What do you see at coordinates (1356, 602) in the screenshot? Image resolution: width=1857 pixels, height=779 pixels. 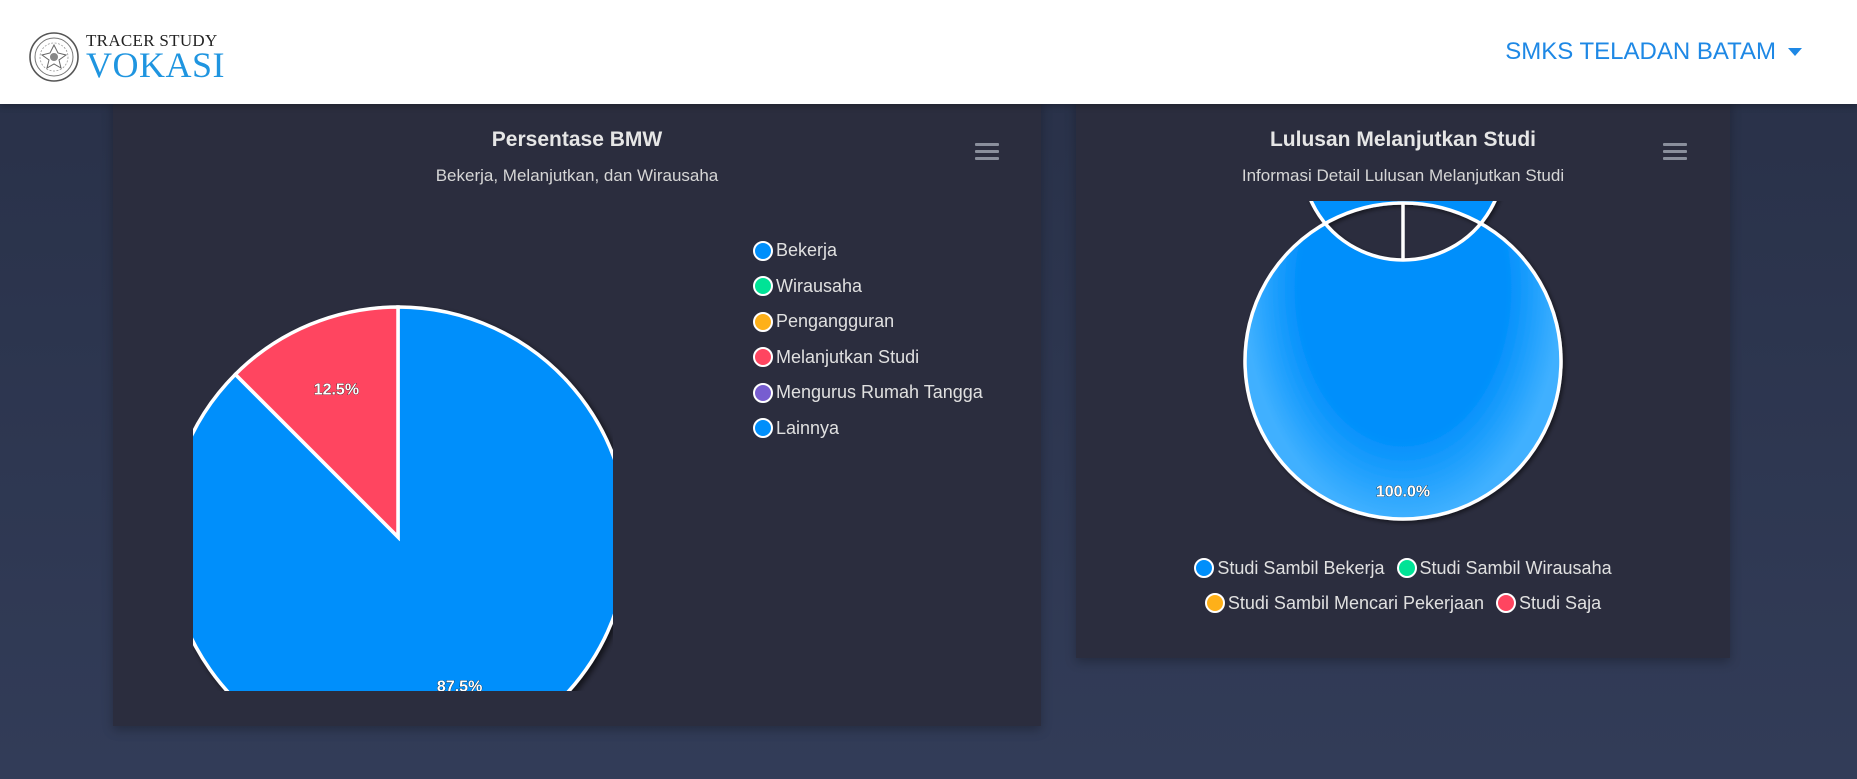 I see `legend-label: Studi Sambil Mencari Pekerjaan` at bounding box center [1356, 602].